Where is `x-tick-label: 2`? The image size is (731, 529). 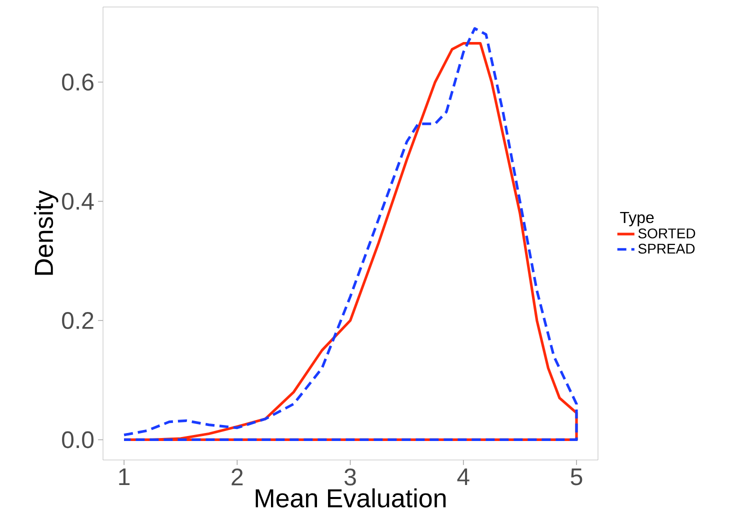 x-tick-label: 2 is located at coordinates (237, 477).